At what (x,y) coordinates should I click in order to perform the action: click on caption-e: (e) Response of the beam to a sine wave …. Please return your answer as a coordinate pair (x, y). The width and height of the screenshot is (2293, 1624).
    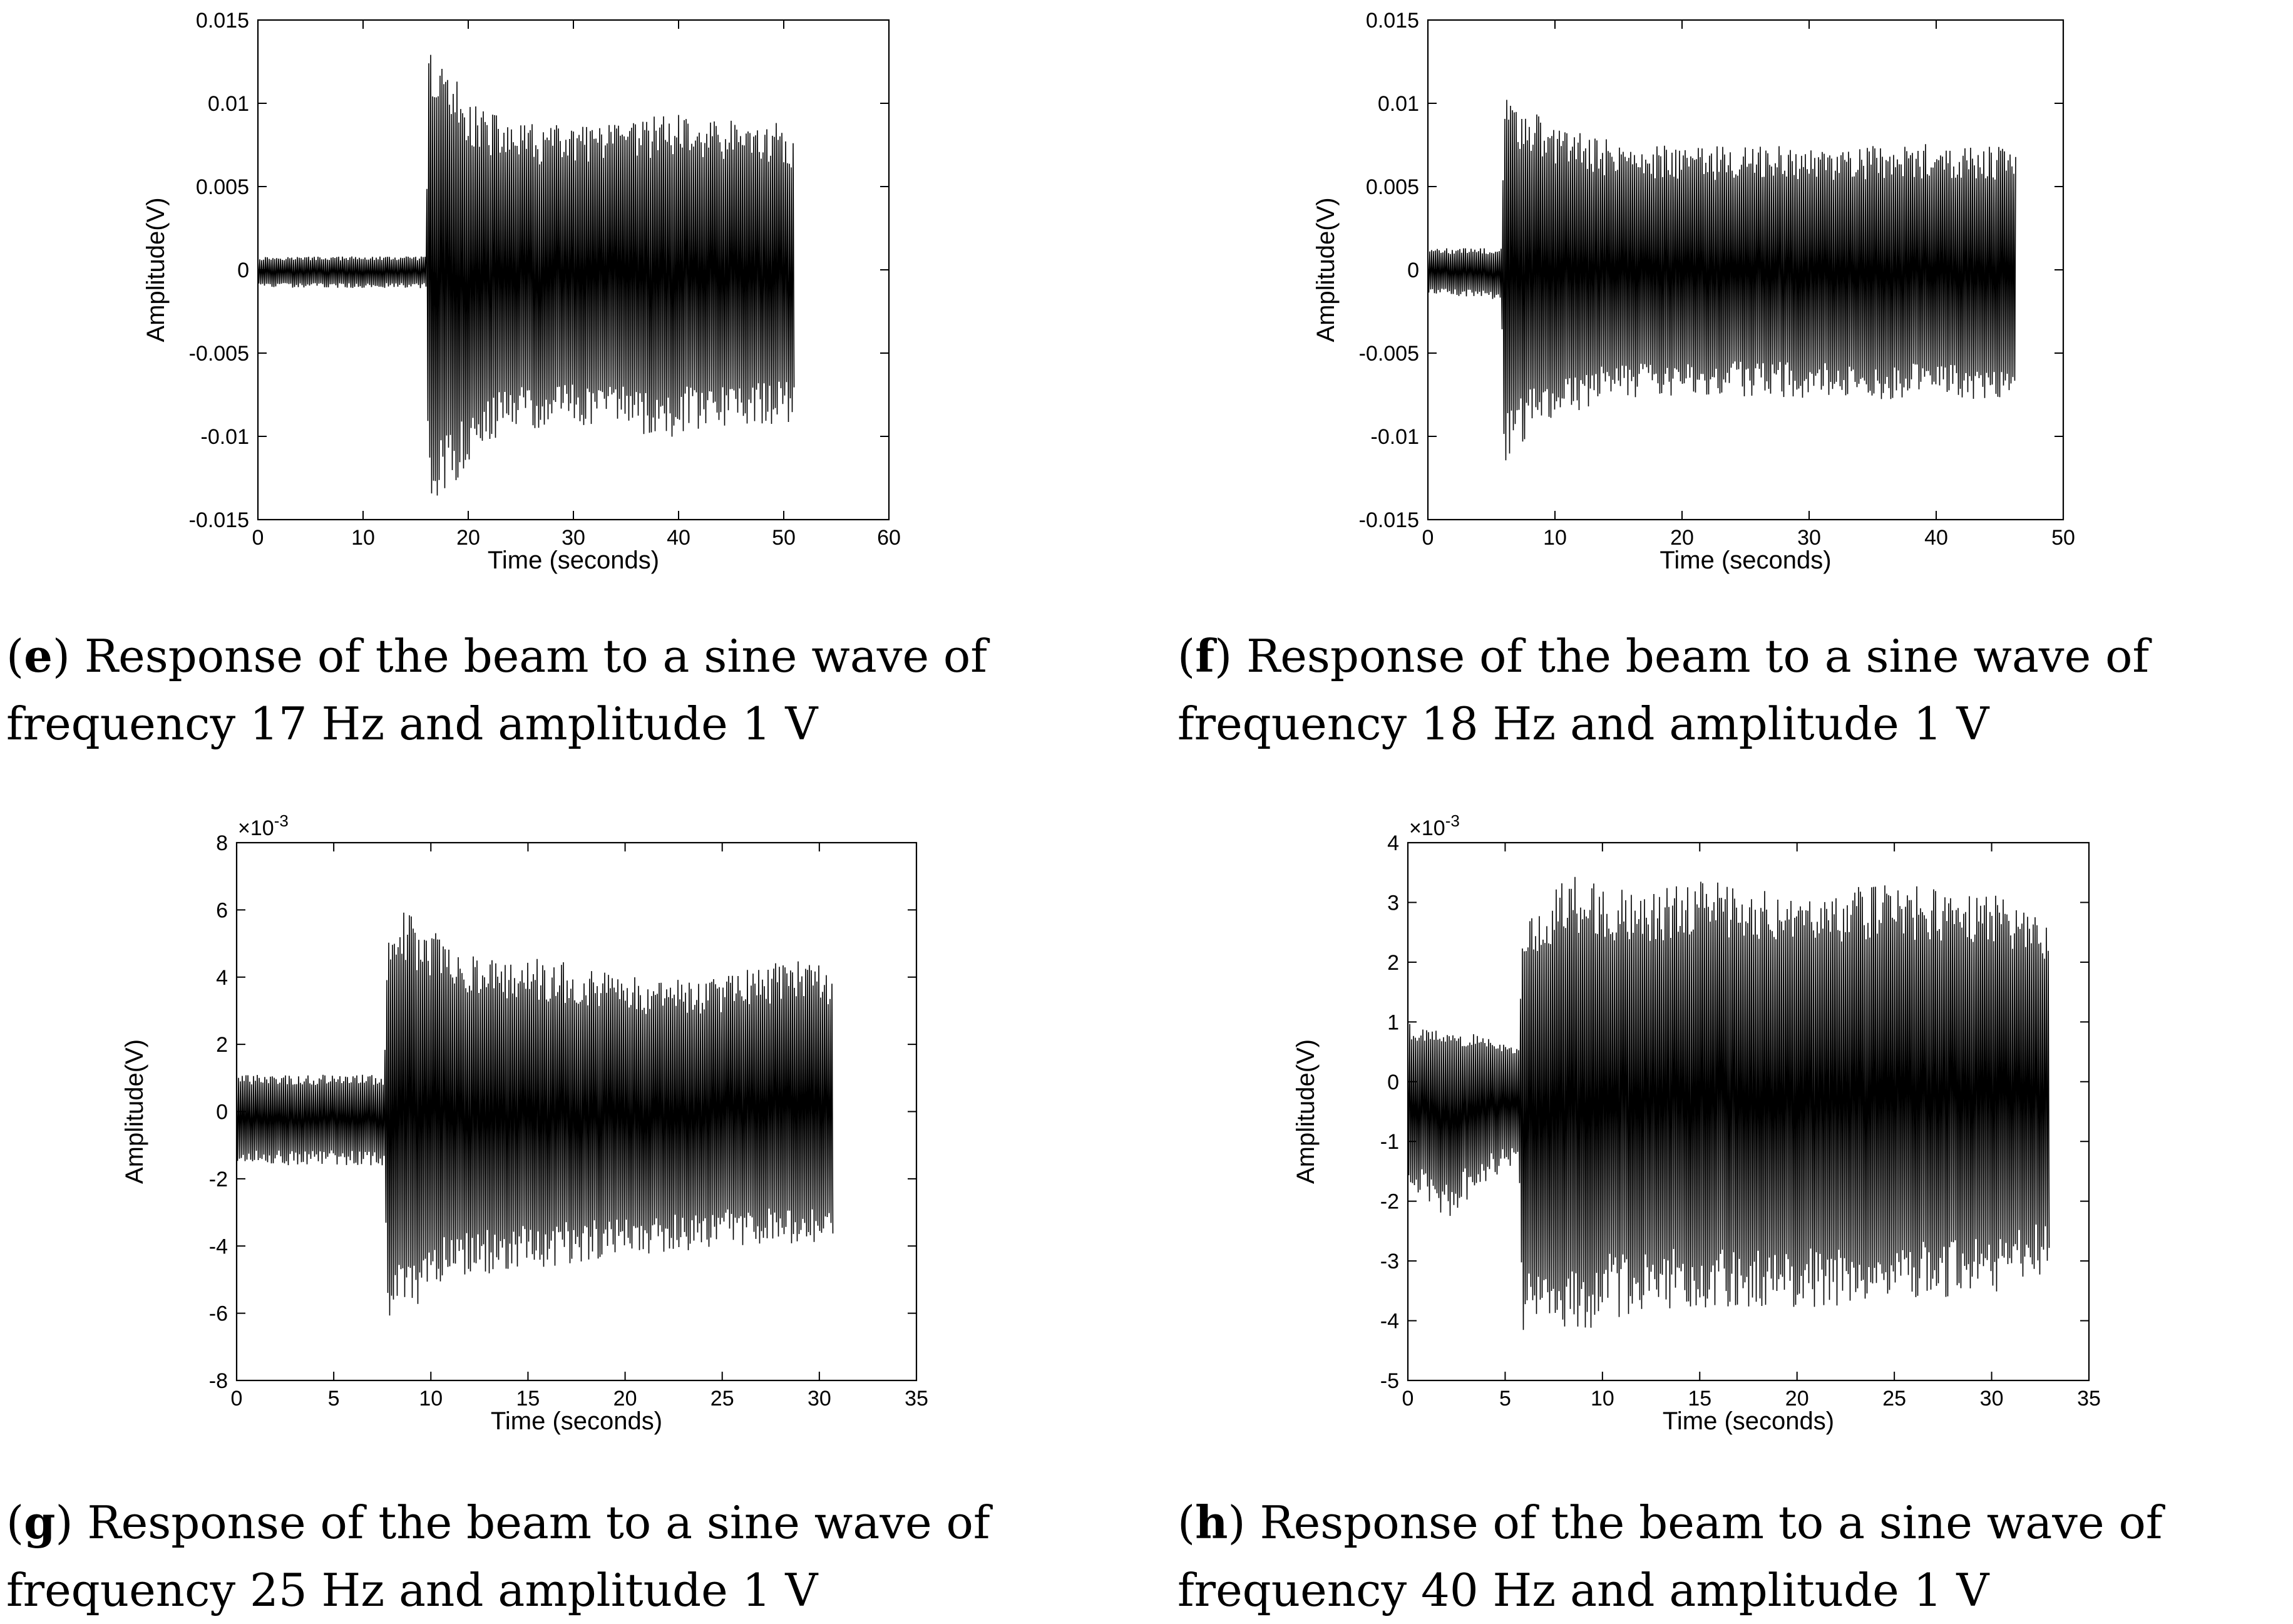
    Looking at the image, I should click on (497, 689).